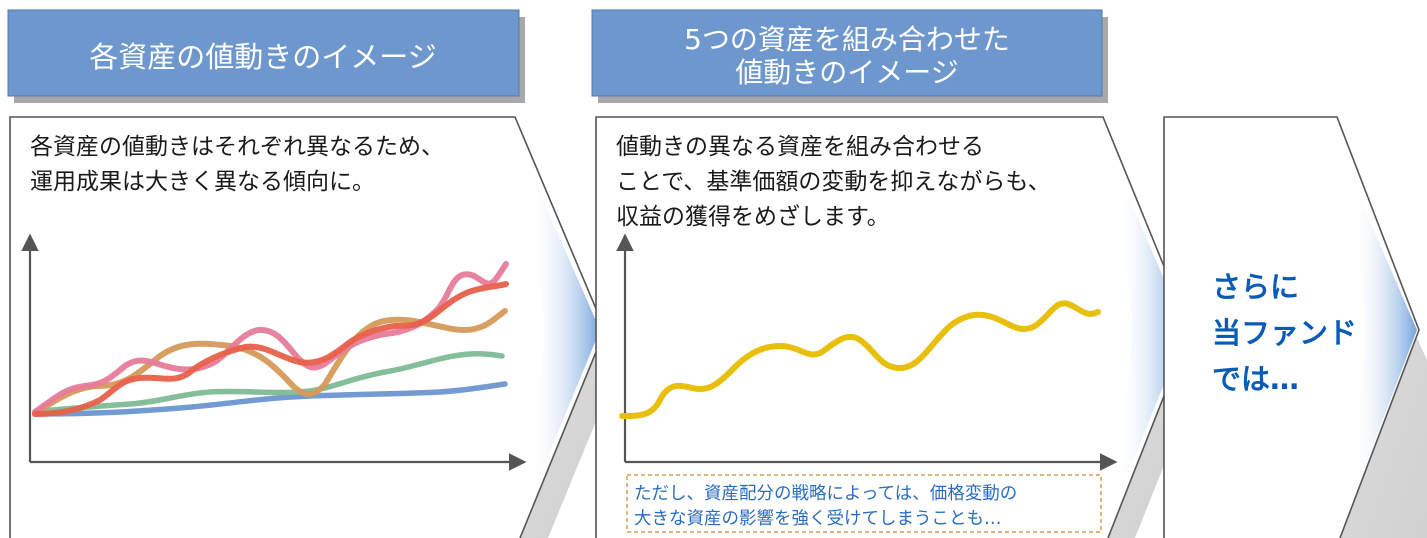 This screenshot has height=538, width=1427. What do you see at coordinates (833, 182) in the screenshot?
I see `panel-2-desc-line-2: ことで、基準価額の変動を抑えながらも、` at bounding box center [833, 182].